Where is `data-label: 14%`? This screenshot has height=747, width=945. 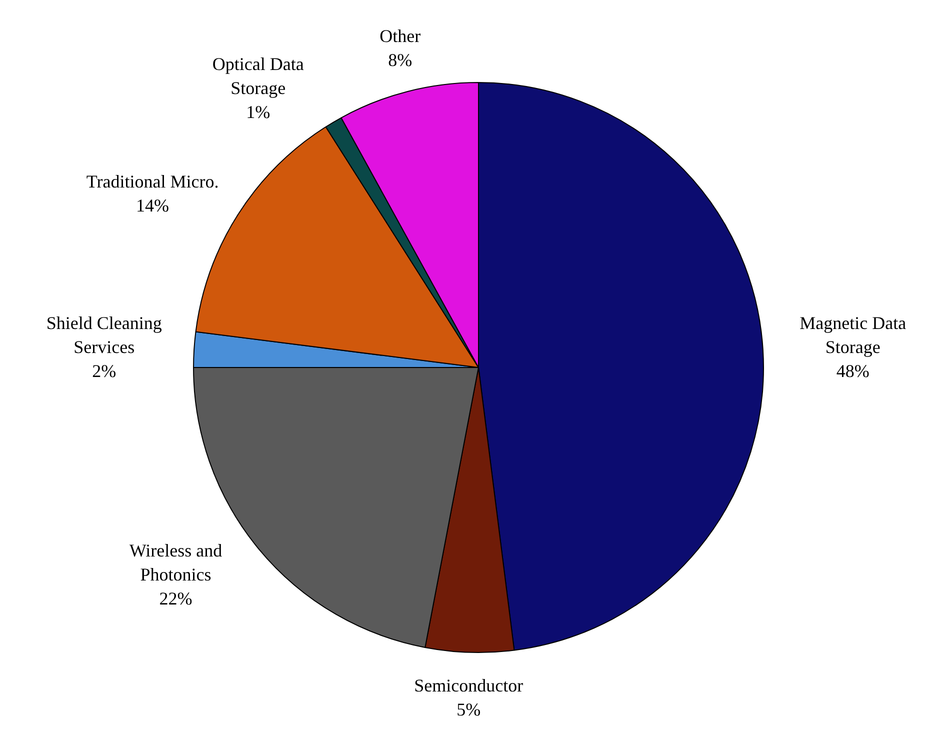 data-label: 14% is located at coordinates (153, 205).